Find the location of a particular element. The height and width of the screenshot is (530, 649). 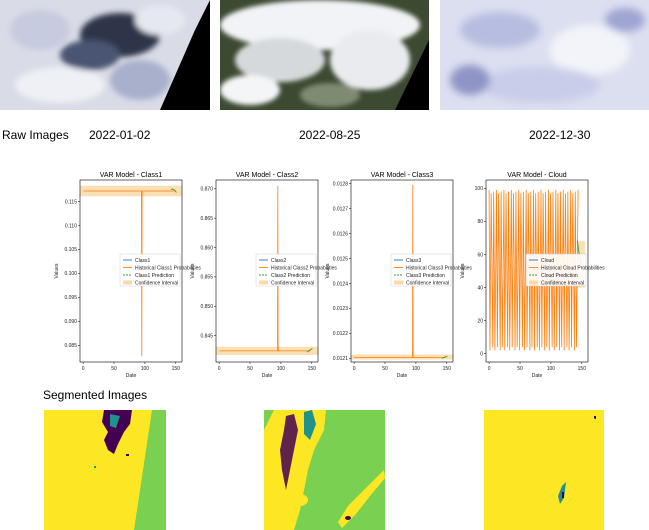

y-tick-label: 40 is located at coordinates (480, 288).